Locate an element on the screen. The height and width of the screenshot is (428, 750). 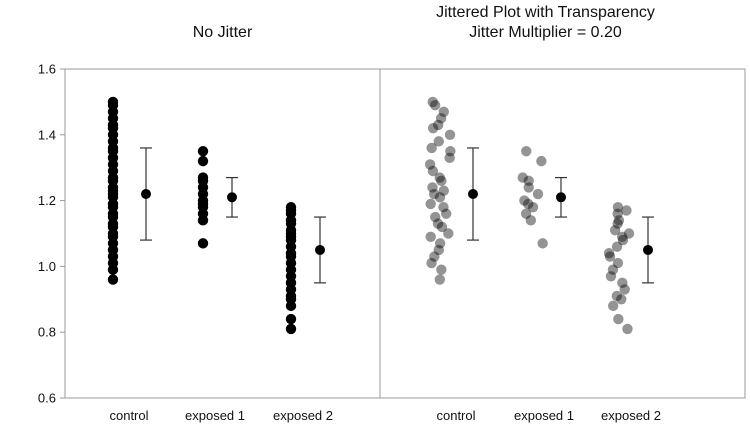
panel-title: Jittered Plot with Transparency is located at coordinates (545, 12).